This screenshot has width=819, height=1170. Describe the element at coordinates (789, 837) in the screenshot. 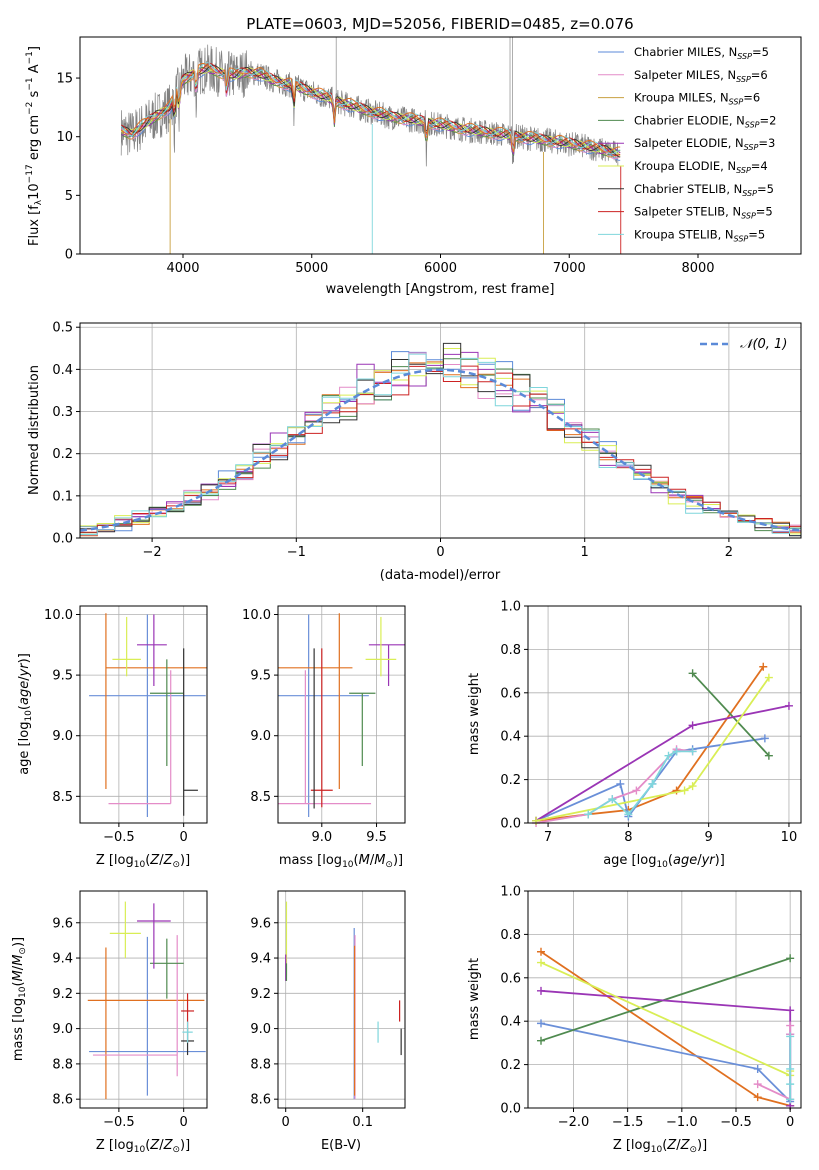

I see `x-tick-label: 10` at that location.